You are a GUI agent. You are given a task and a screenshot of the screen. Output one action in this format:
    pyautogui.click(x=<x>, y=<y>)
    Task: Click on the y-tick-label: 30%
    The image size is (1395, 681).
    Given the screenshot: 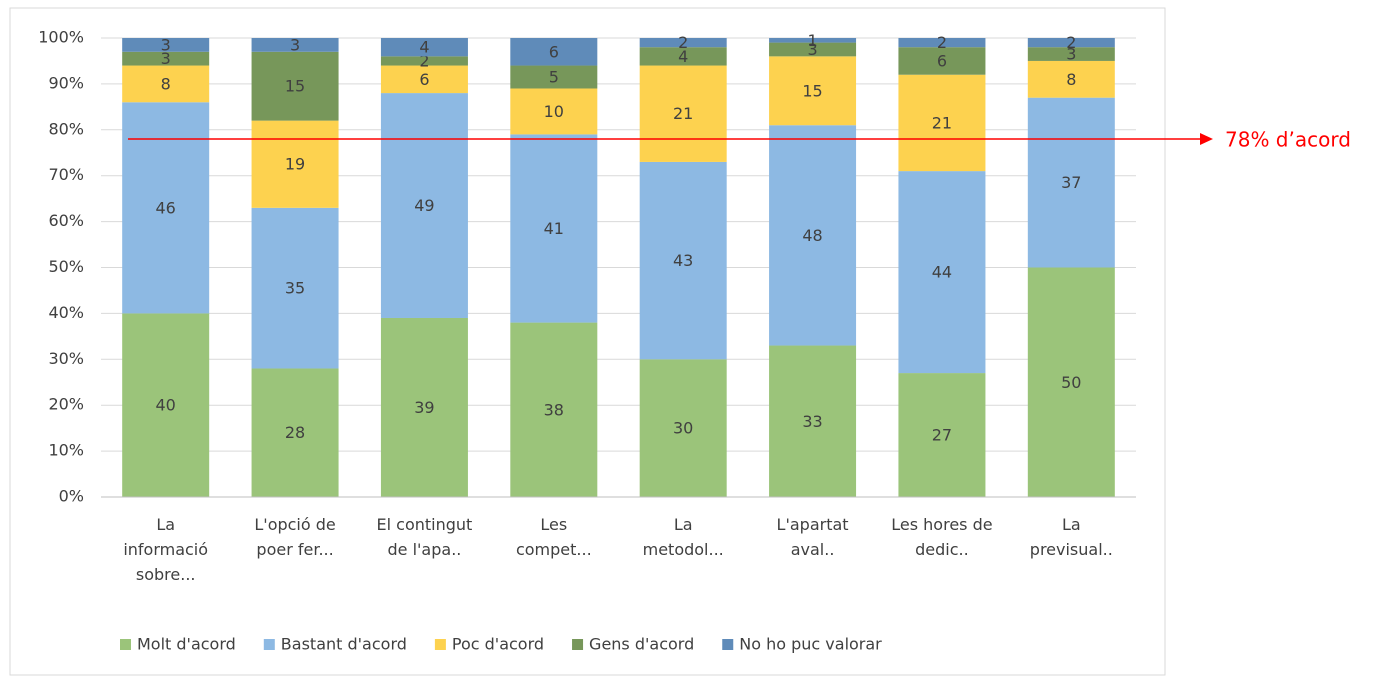 What is the action you would take?
    pyautogui.click(x=66, y=358)
    